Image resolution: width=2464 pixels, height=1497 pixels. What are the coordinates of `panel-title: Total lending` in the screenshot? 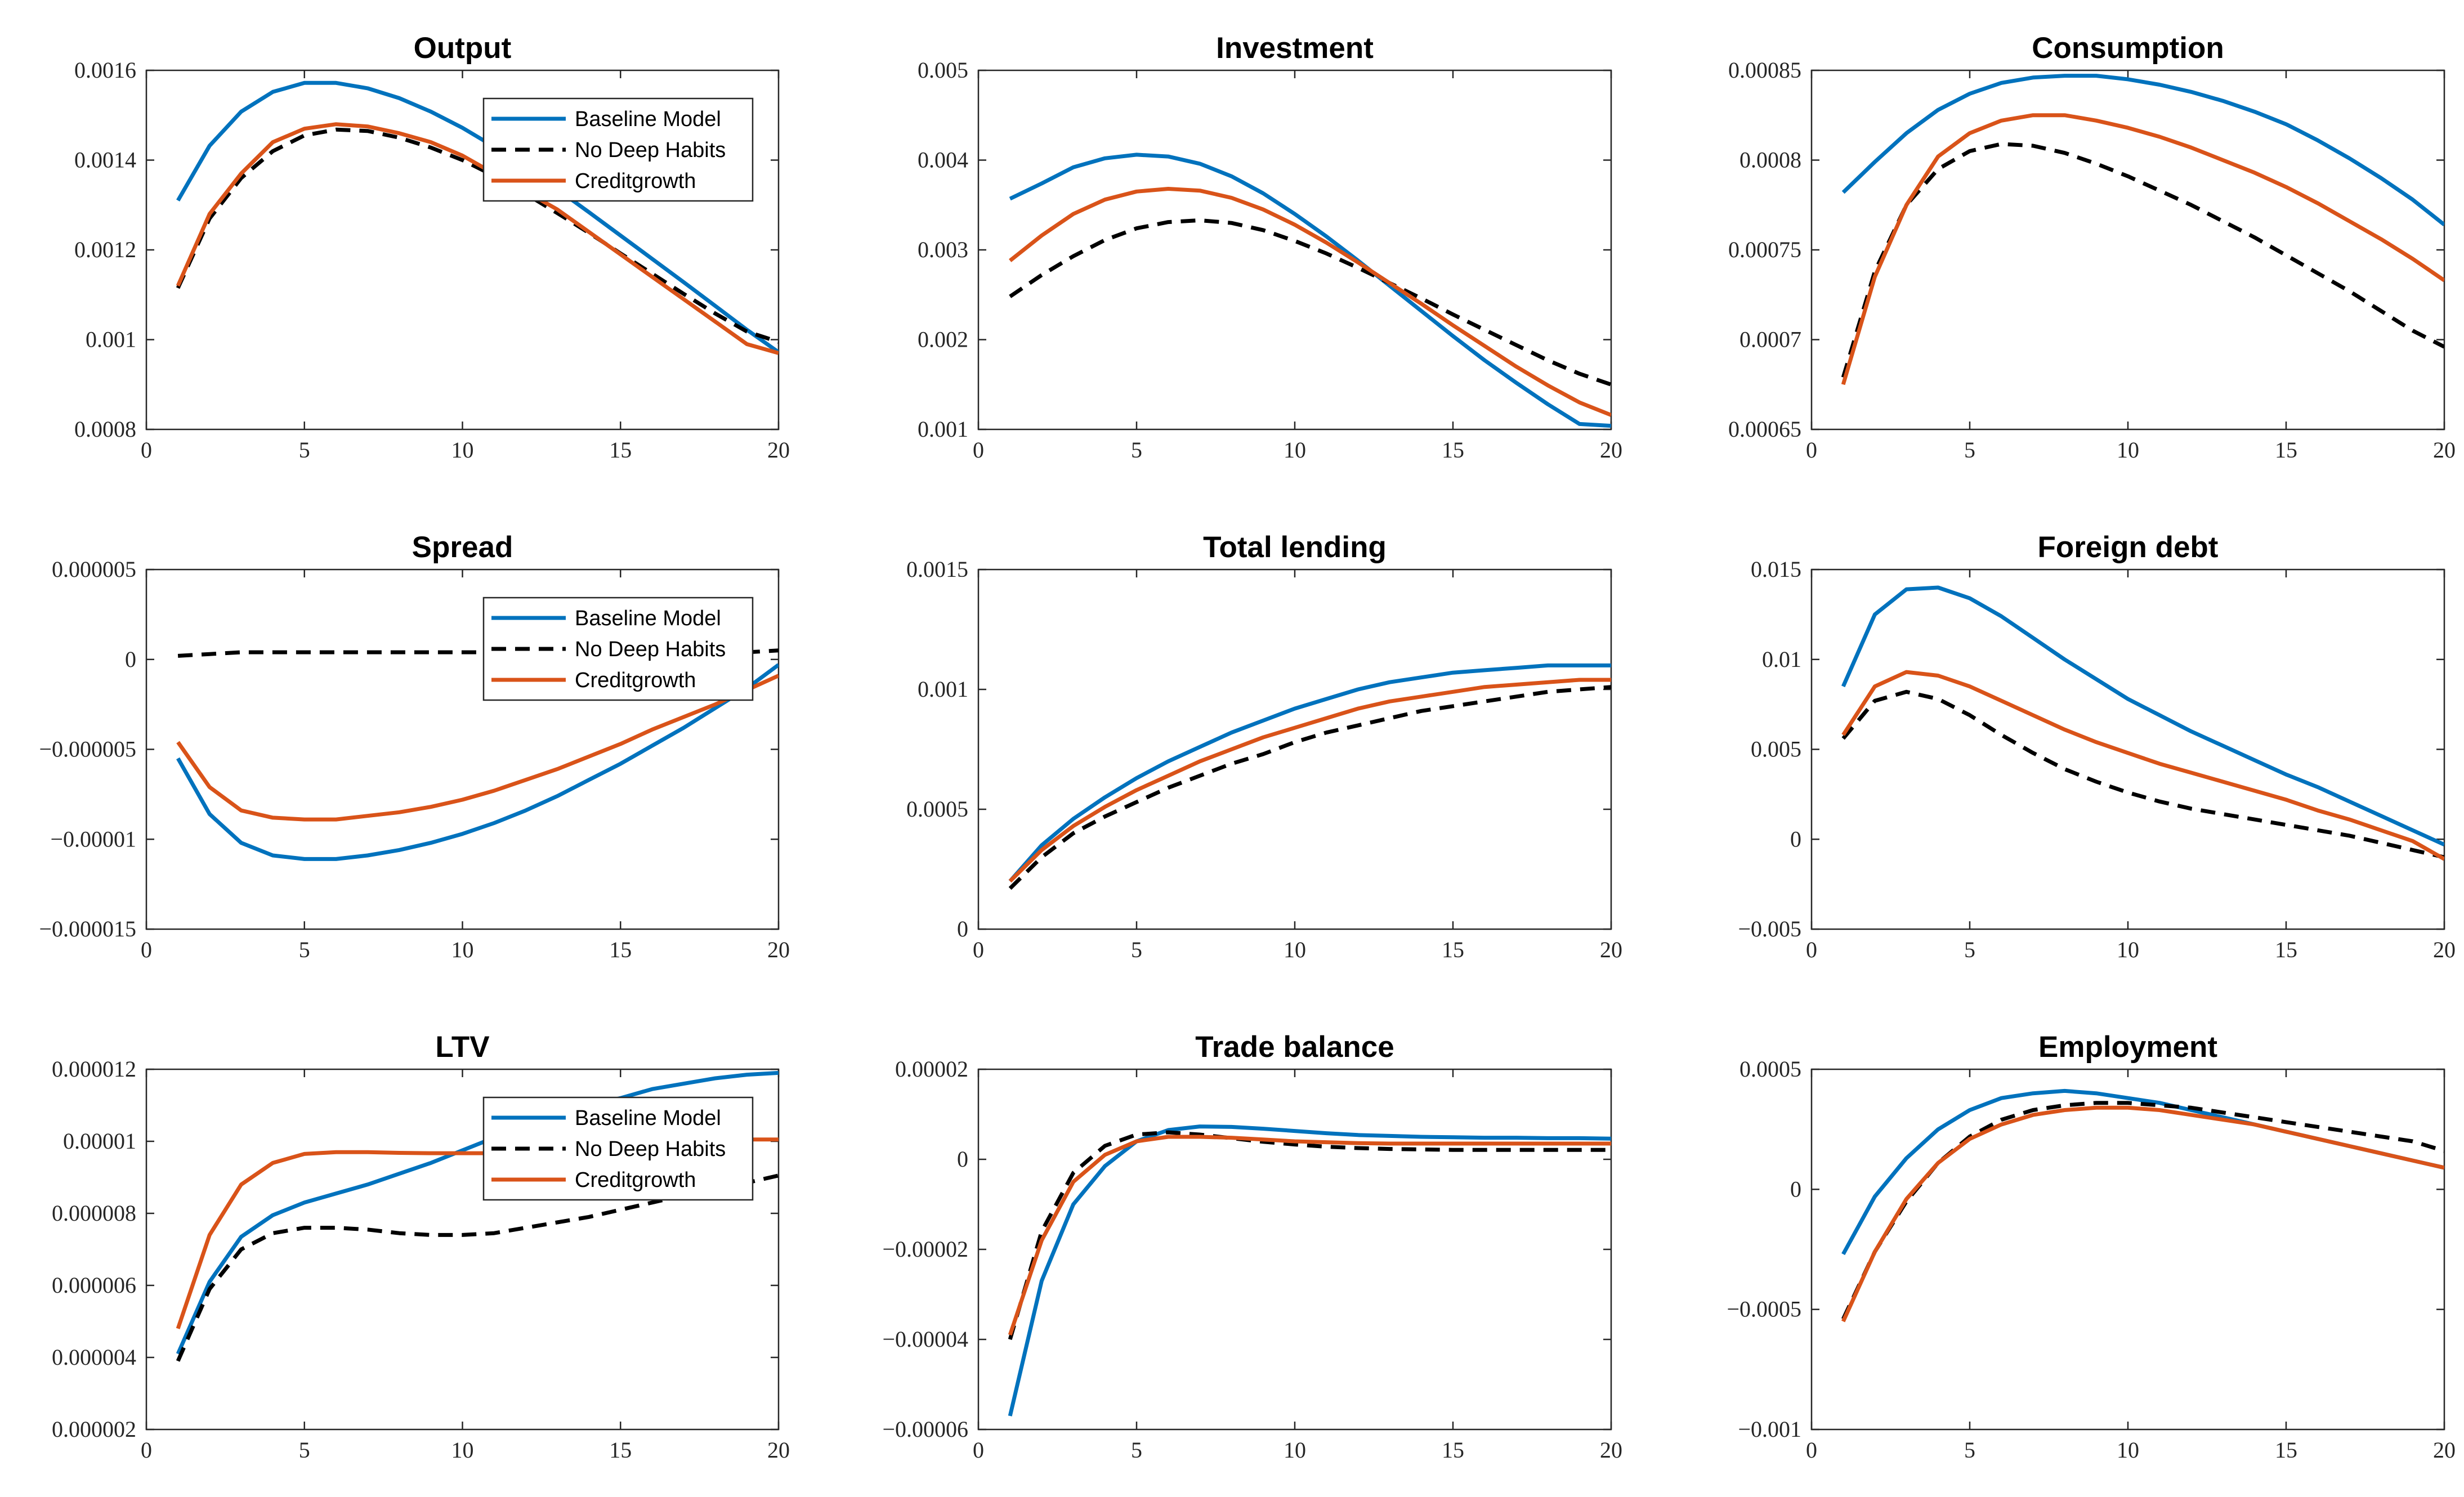 It's located at (1295, 547).